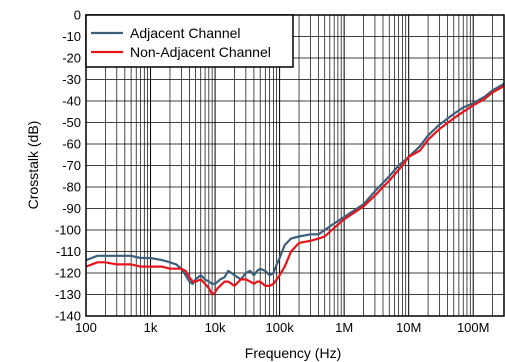 This screenshot has width=505, height=362. What do you see at coordinates (68, 316) in the screenshot?
I see `y-tick-label: -140` at bounding box center [68, 316].